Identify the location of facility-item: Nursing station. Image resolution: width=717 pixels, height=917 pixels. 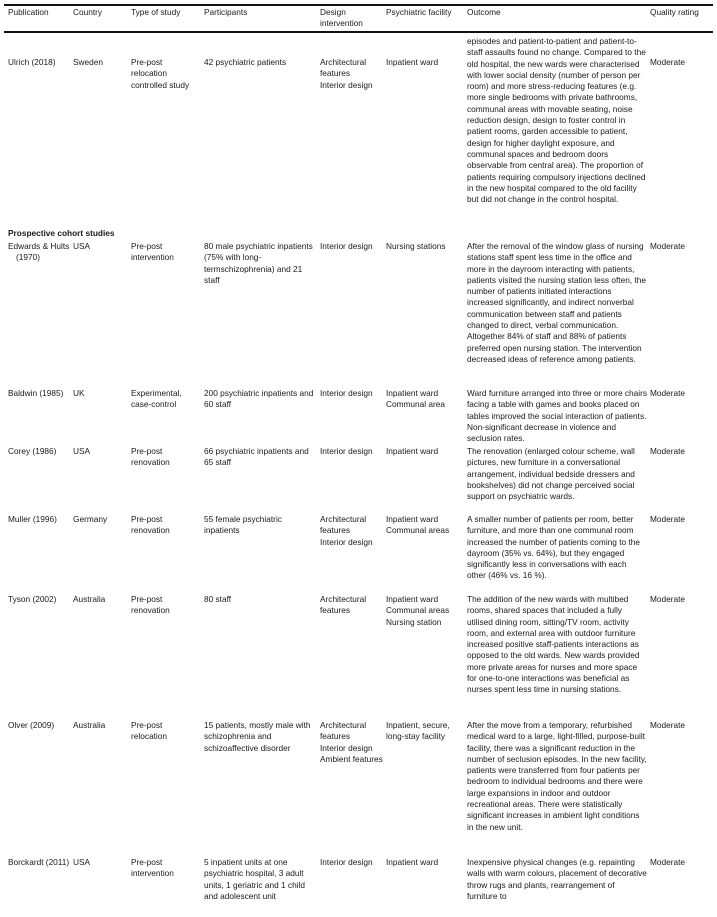
(414, 621).